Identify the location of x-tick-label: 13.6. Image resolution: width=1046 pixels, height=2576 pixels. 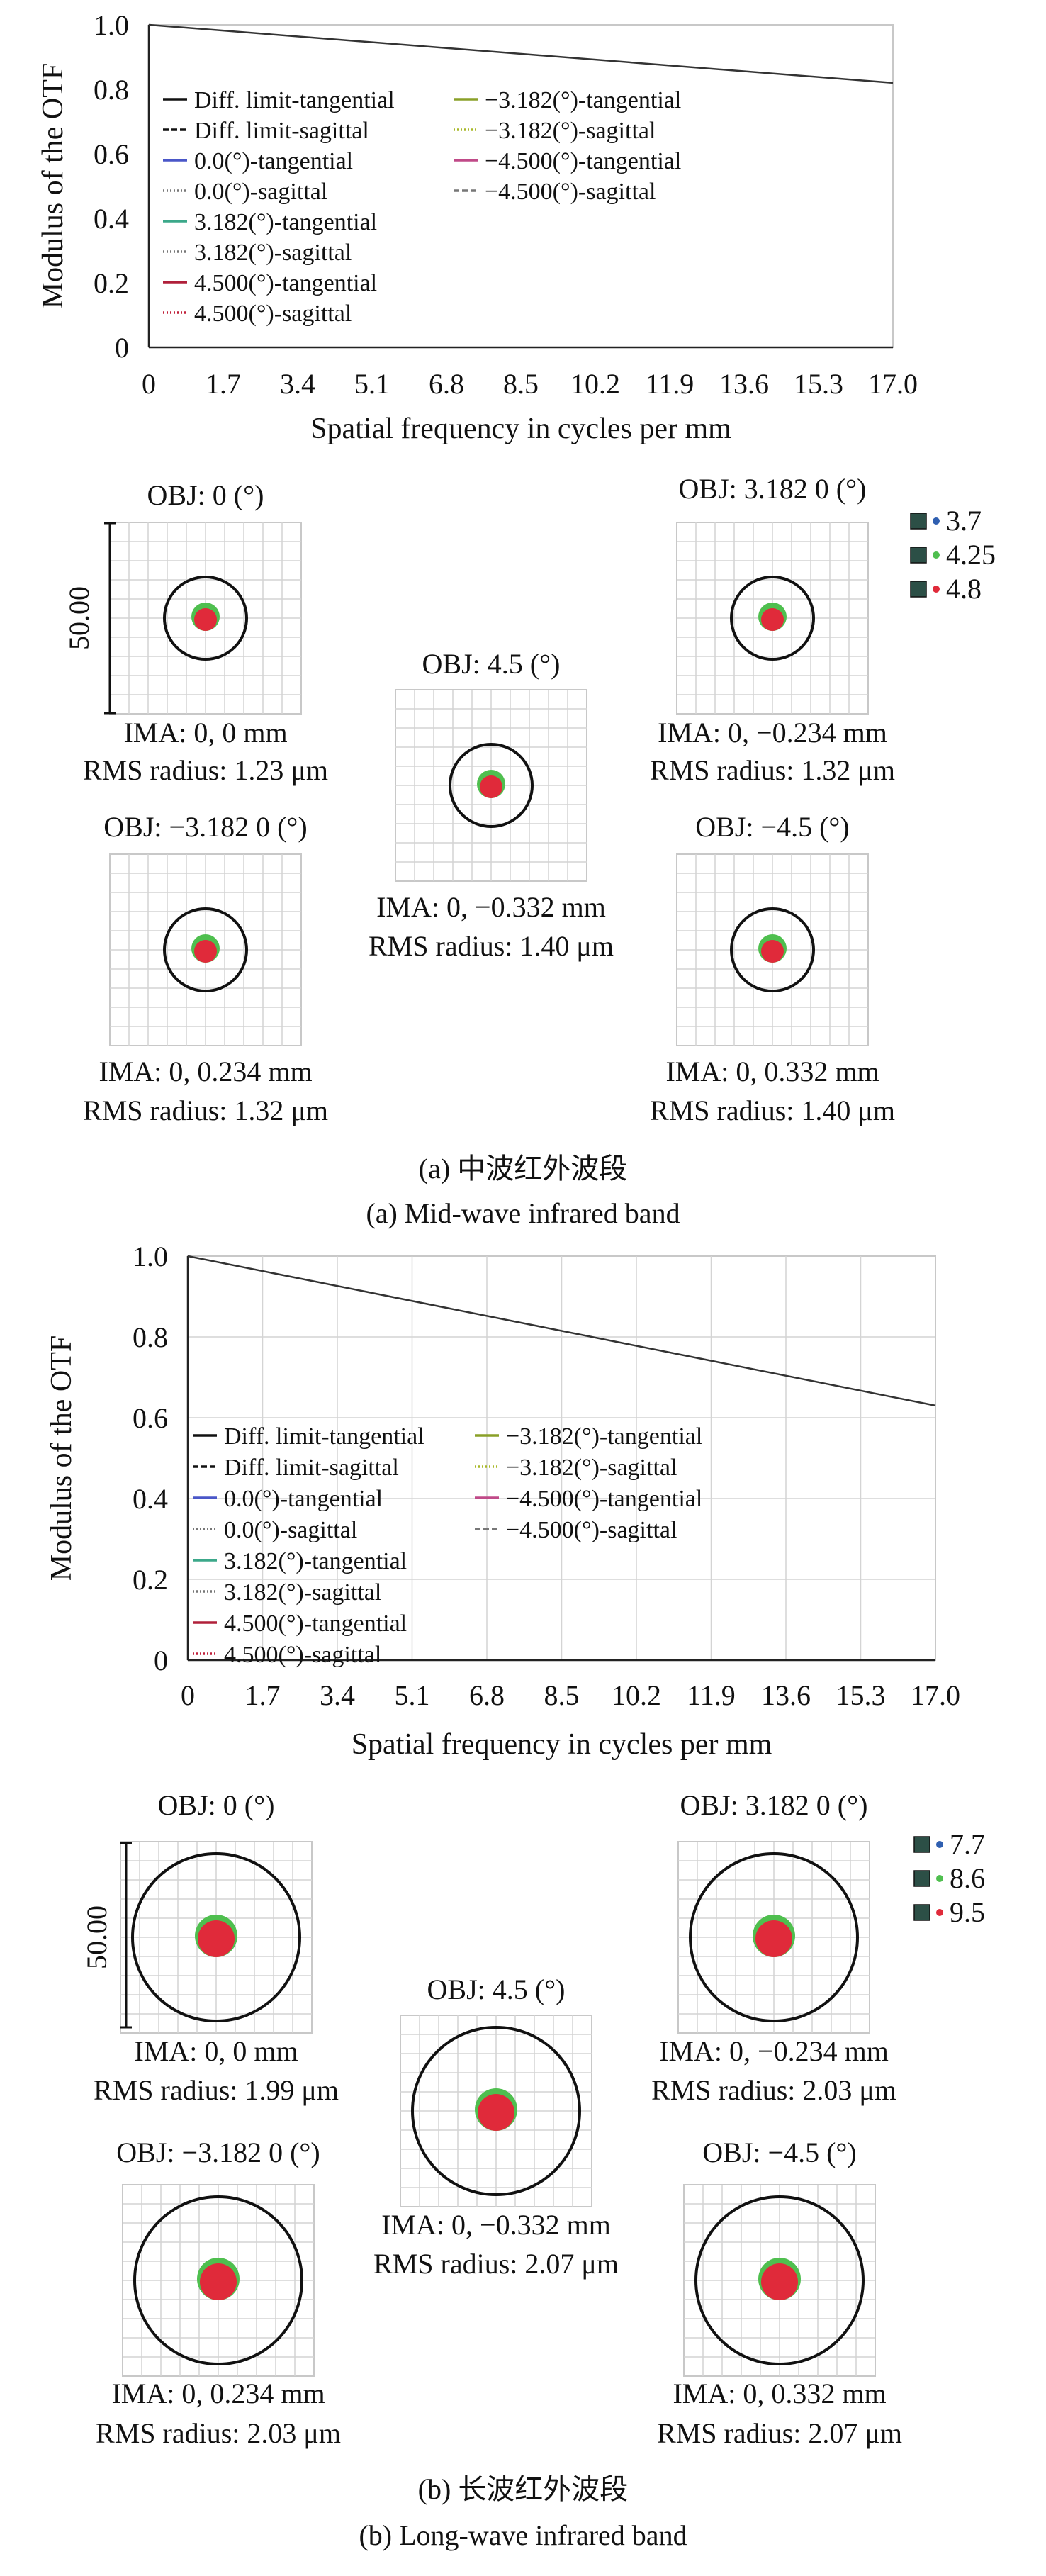
(786, 1695).